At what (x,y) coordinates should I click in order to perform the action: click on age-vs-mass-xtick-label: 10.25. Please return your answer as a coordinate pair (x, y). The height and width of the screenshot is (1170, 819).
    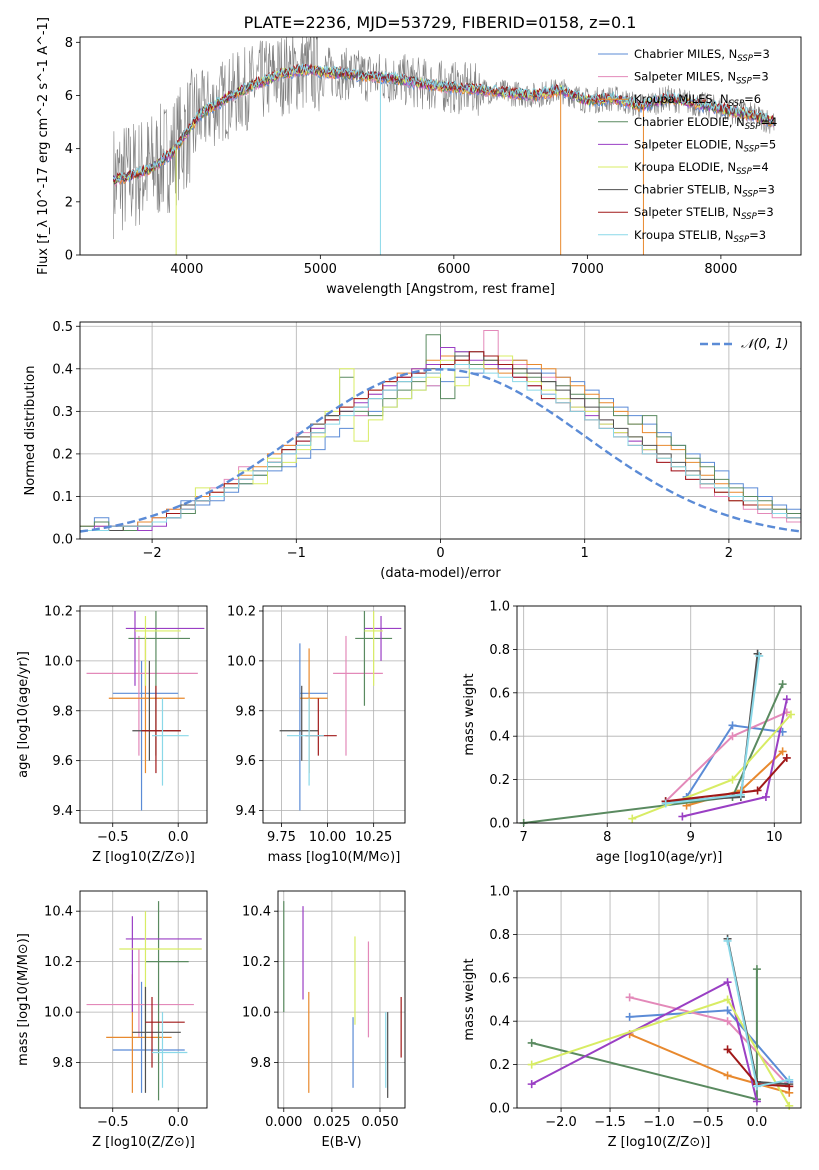
    Looking at the image, I should click on (373, 837).